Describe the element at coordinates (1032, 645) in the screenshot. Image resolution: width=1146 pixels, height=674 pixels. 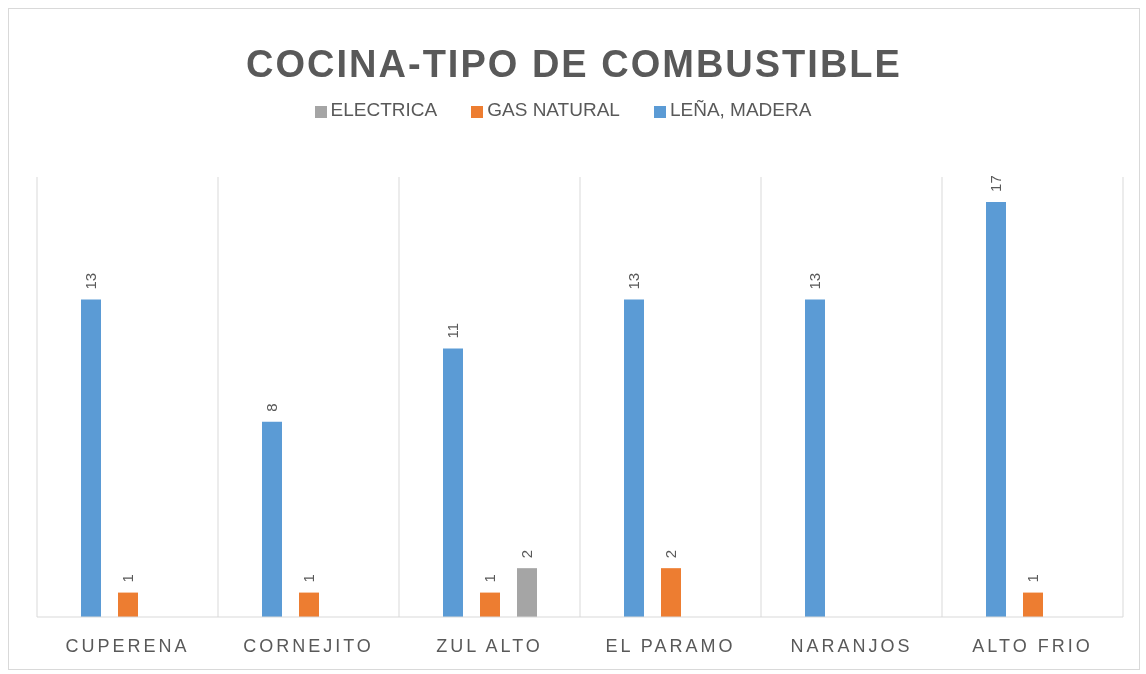
I see `x-tick-label: ALTO FRIO` at that location.